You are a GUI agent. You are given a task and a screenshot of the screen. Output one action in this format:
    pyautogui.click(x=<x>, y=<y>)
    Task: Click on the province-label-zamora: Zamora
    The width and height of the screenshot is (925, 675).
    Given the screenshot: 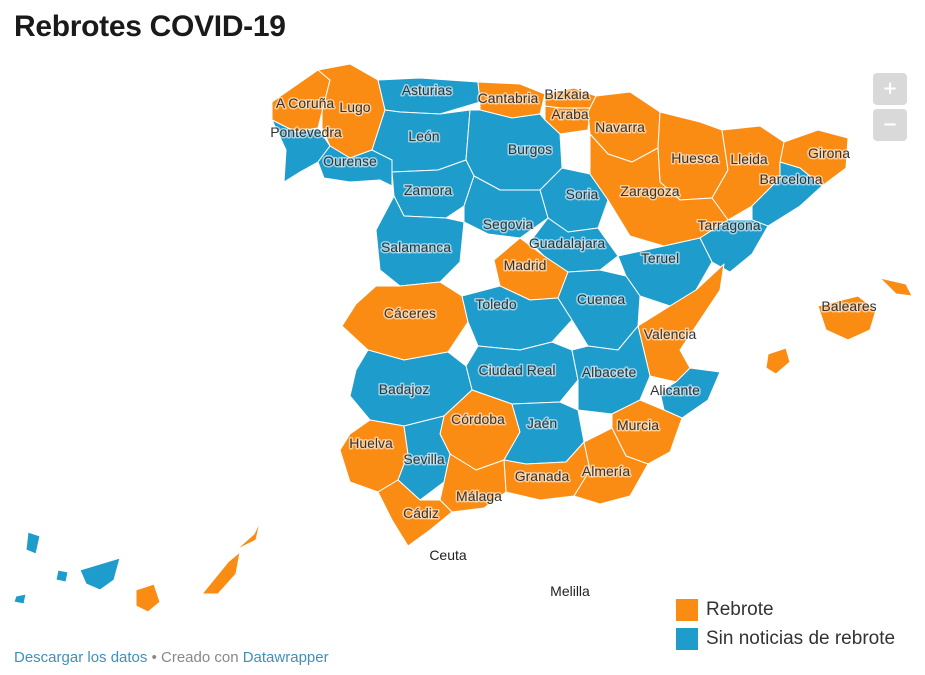 What is the action you would take?
    pyautogui.click(x=428, y=190)
    